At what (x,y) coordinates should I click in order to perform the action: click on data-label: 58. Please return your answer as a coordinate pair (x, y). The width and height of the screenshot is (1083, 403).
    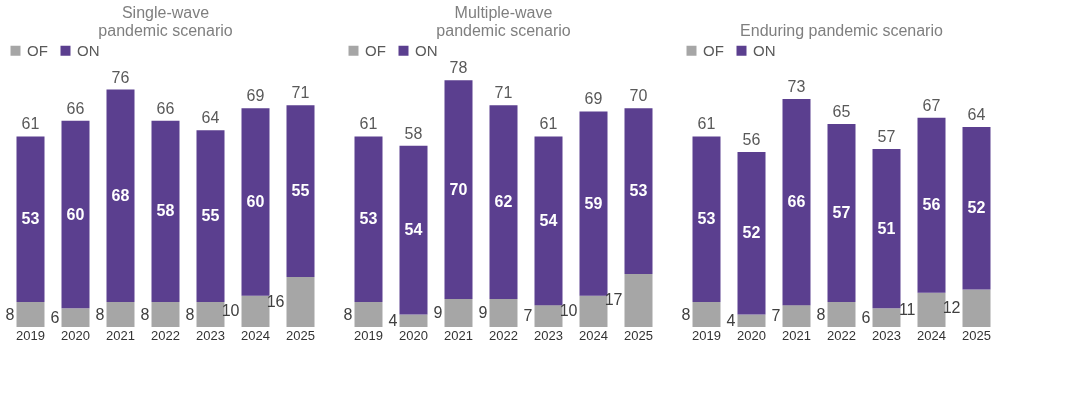
    Looking at the image, I should click on (165, 211).